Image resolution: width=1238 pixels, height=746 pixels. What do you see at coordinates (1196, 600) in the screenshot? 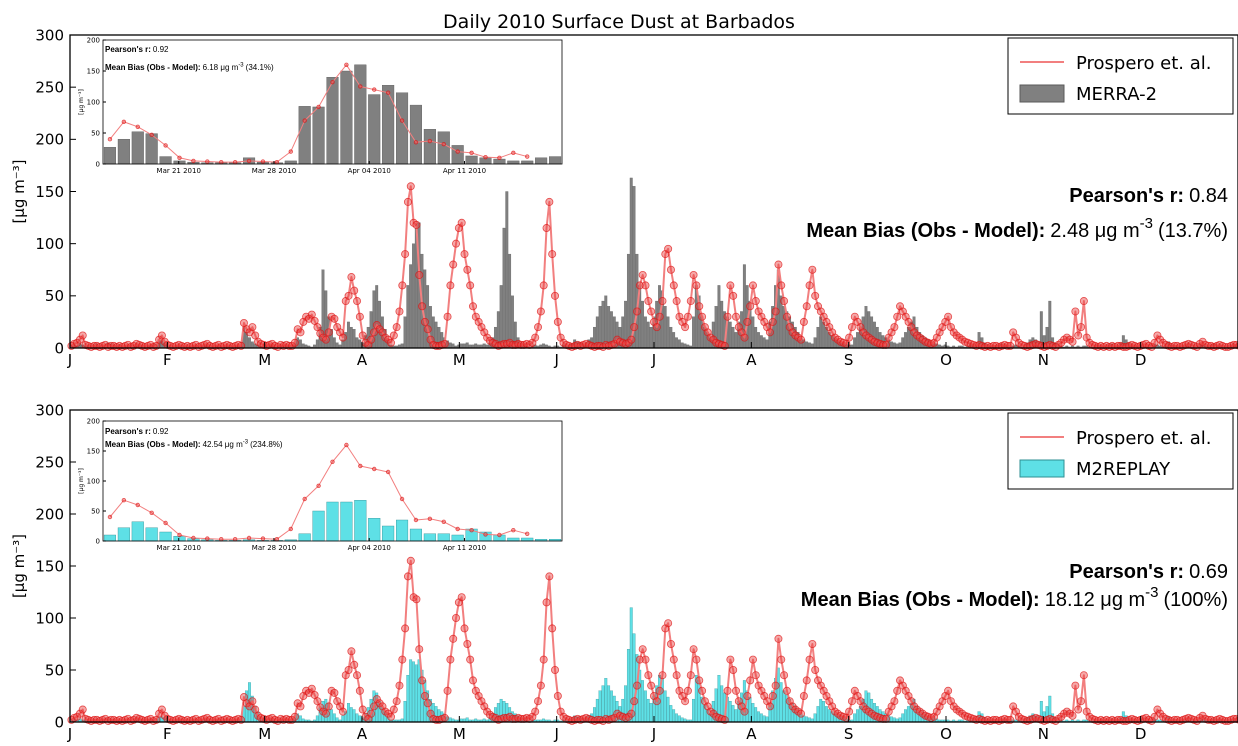
I see `bias-percent: (100%)` at bounding box center [1196, 600].